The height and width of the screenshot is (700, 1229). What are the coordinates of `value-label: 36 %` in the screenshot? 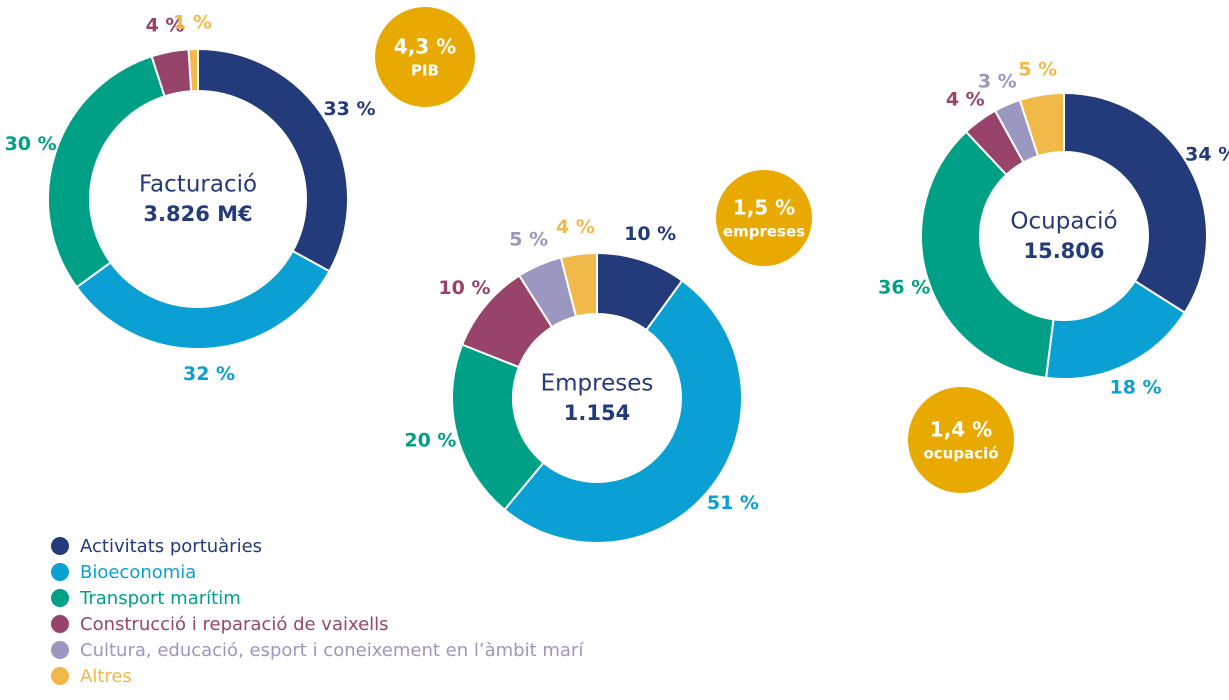 It's located at (904, 287).